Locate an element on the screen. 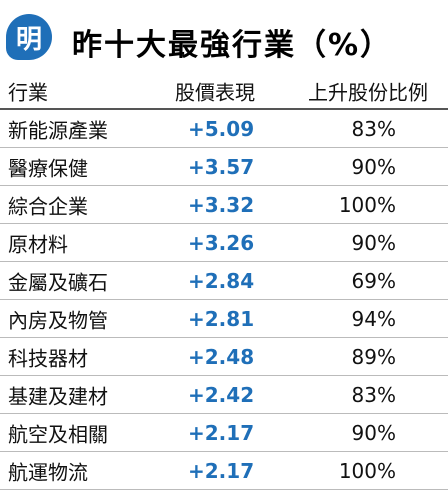 The image size is (448, 490). rising-ratio: 89% is located at coordinates (373, 356).